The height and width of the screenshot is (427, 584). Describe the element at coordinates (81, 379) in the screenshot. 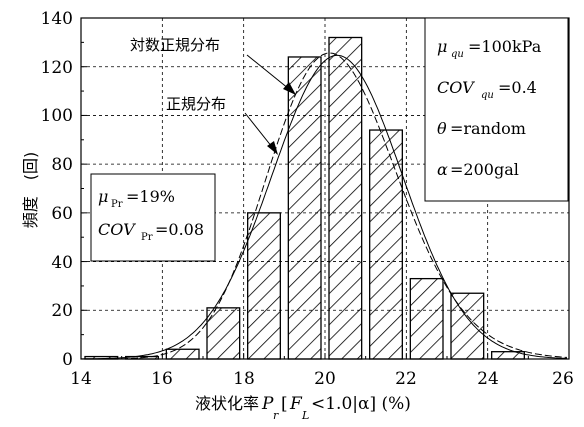

I see `x-tick-label: 14` at that location.